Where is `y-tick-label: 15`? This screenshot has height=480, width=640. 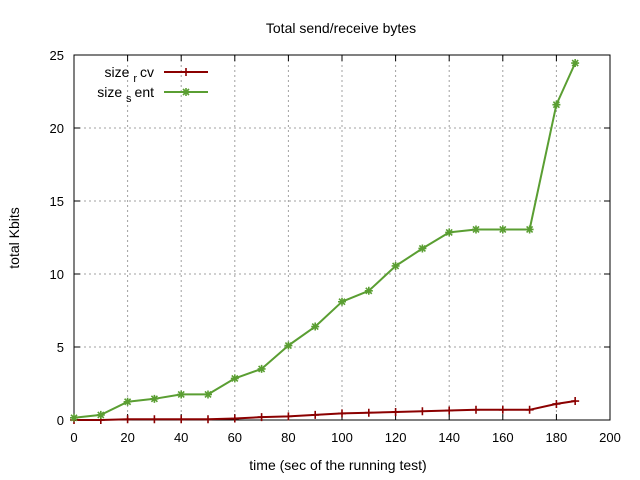
y-tick-label: 15 is located at coordinates (57, 201).